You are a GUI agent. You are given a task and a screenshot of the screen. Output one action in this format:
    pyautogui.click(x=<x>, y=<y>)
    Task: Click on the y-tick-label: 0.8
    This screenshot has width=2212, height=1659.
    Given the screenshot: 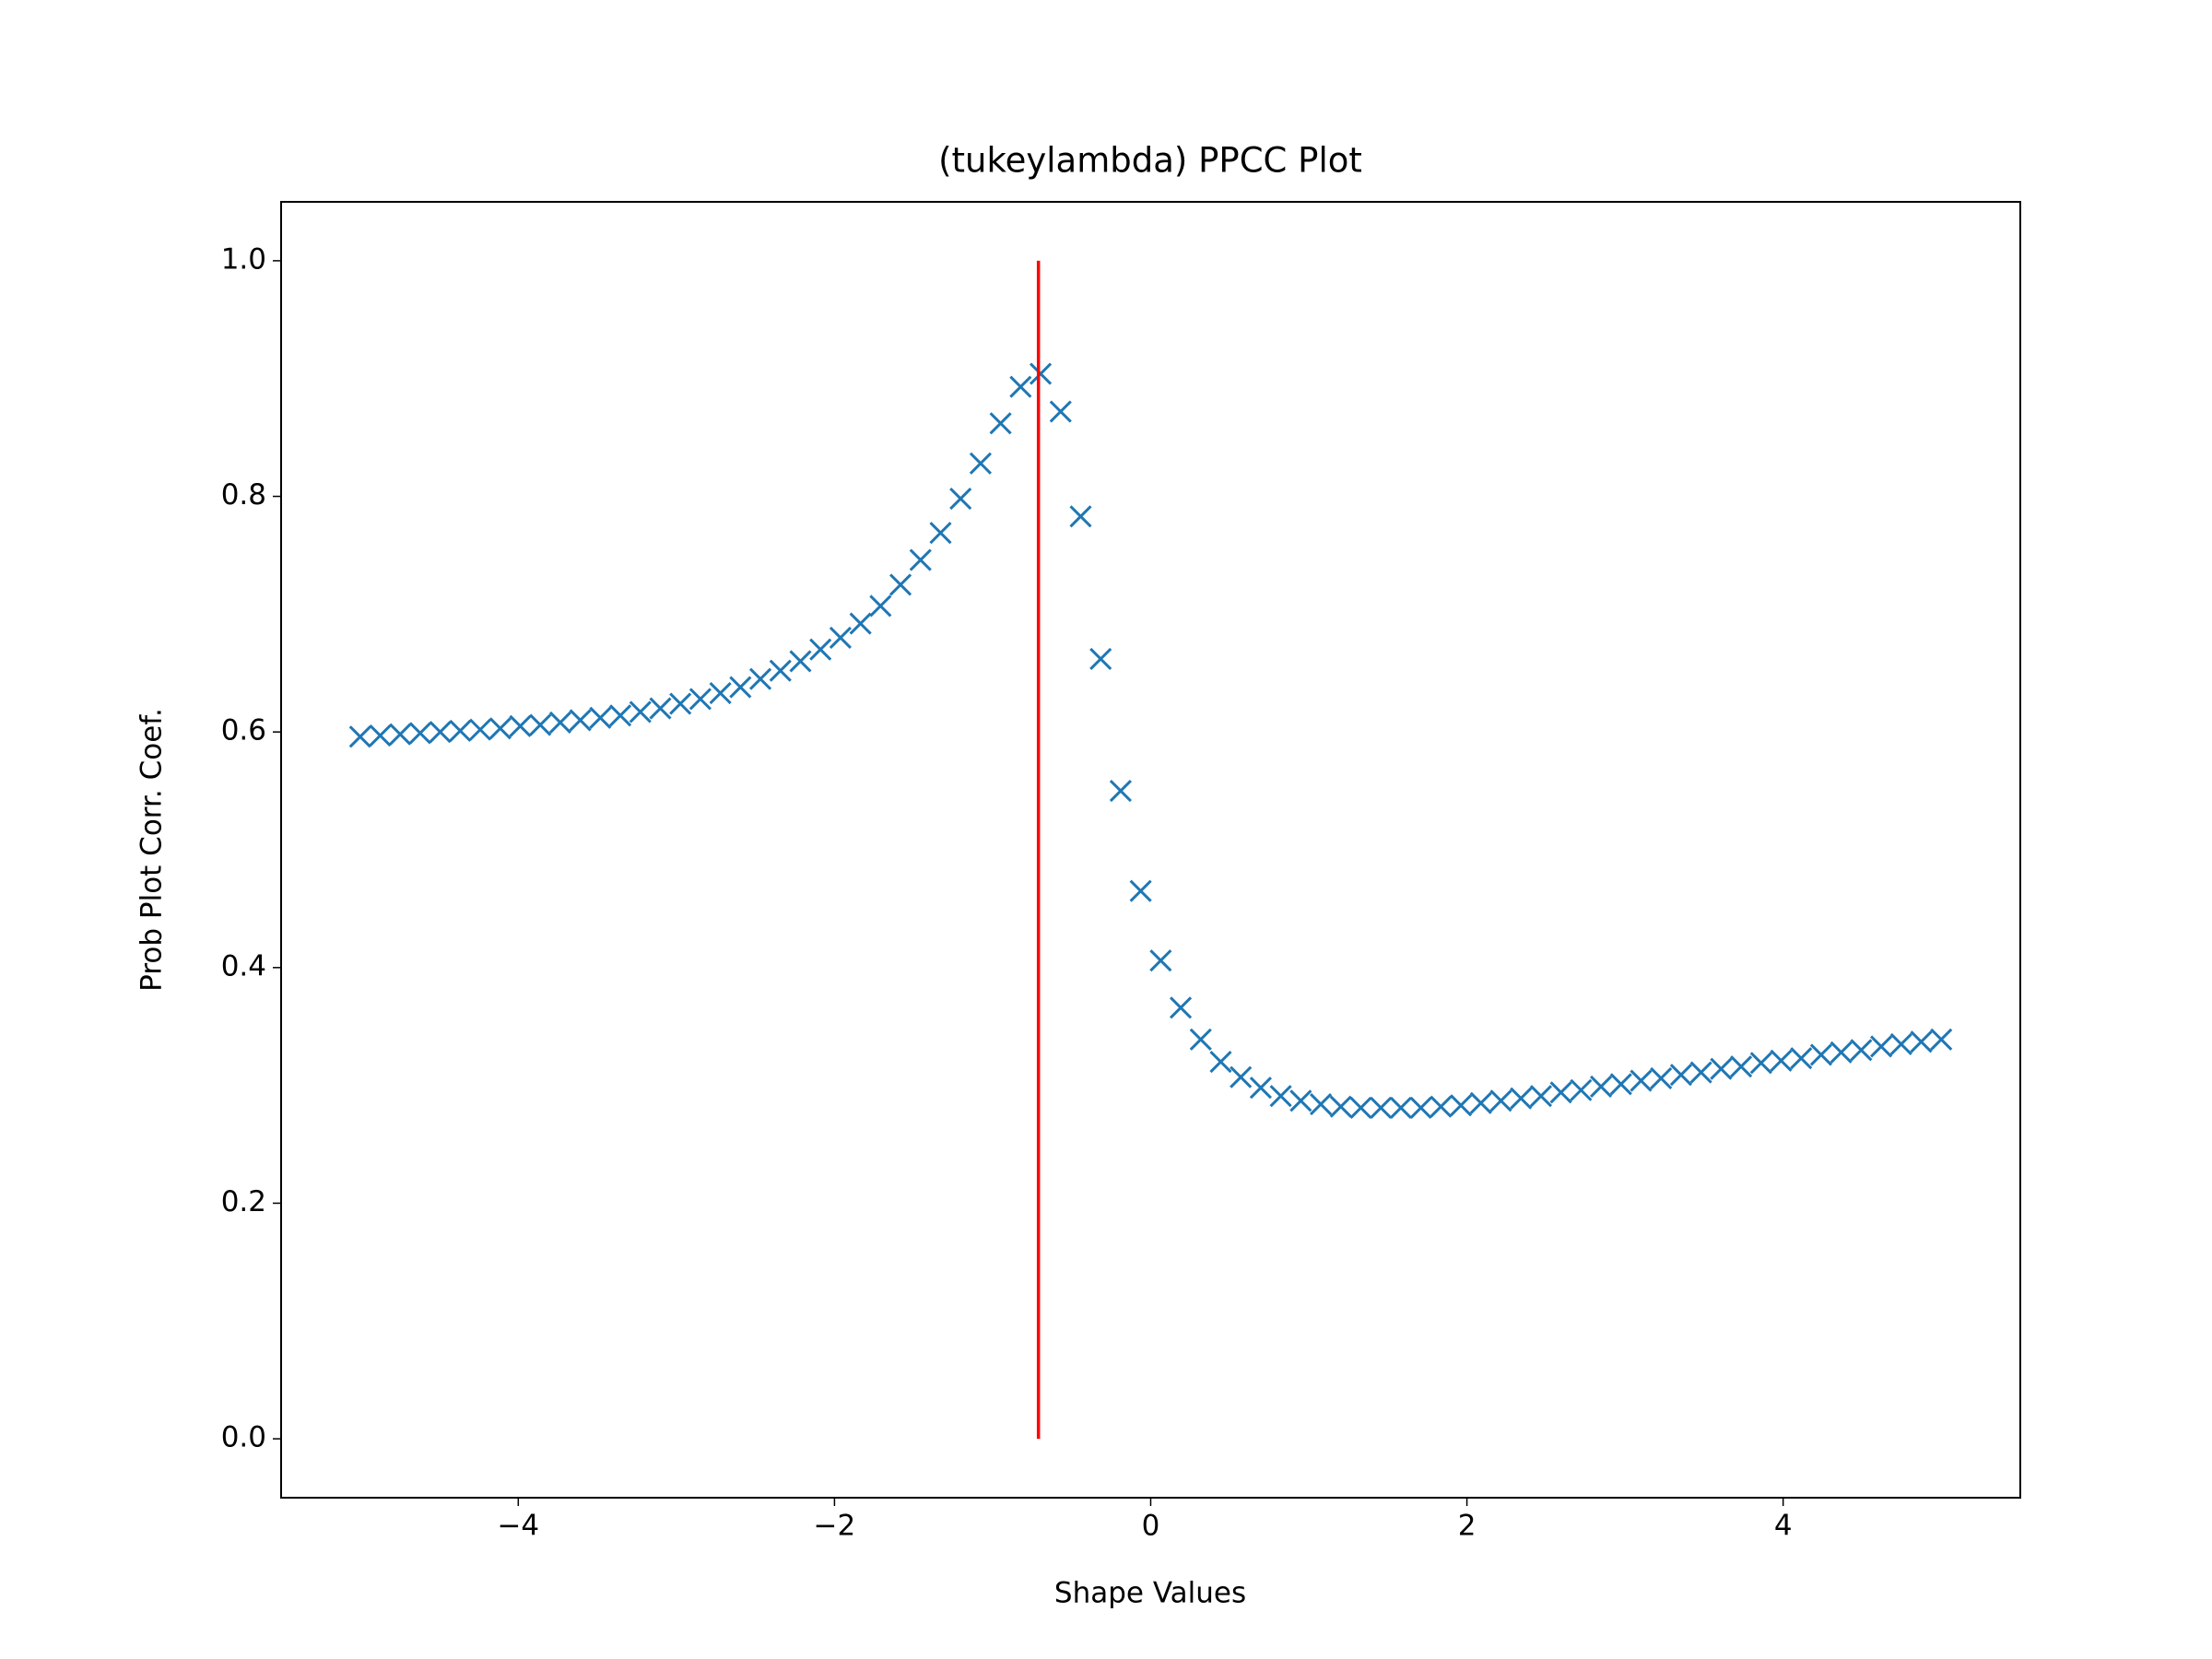 What is the action you would take?
    pyautogui.click(x=243, y=495)
    